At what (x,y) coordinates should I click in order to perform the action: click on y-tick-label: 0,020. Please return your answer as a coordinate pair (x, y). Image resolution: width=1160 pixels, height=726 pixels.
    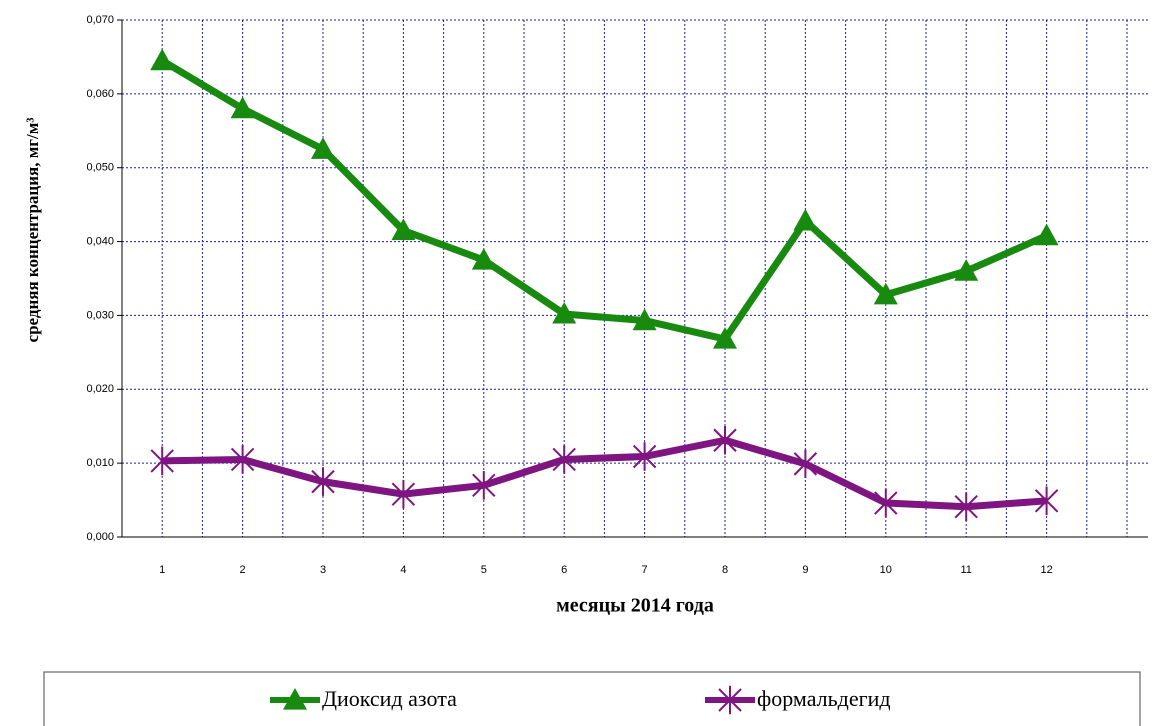
    Looking at the image, I should click on (100, 389).